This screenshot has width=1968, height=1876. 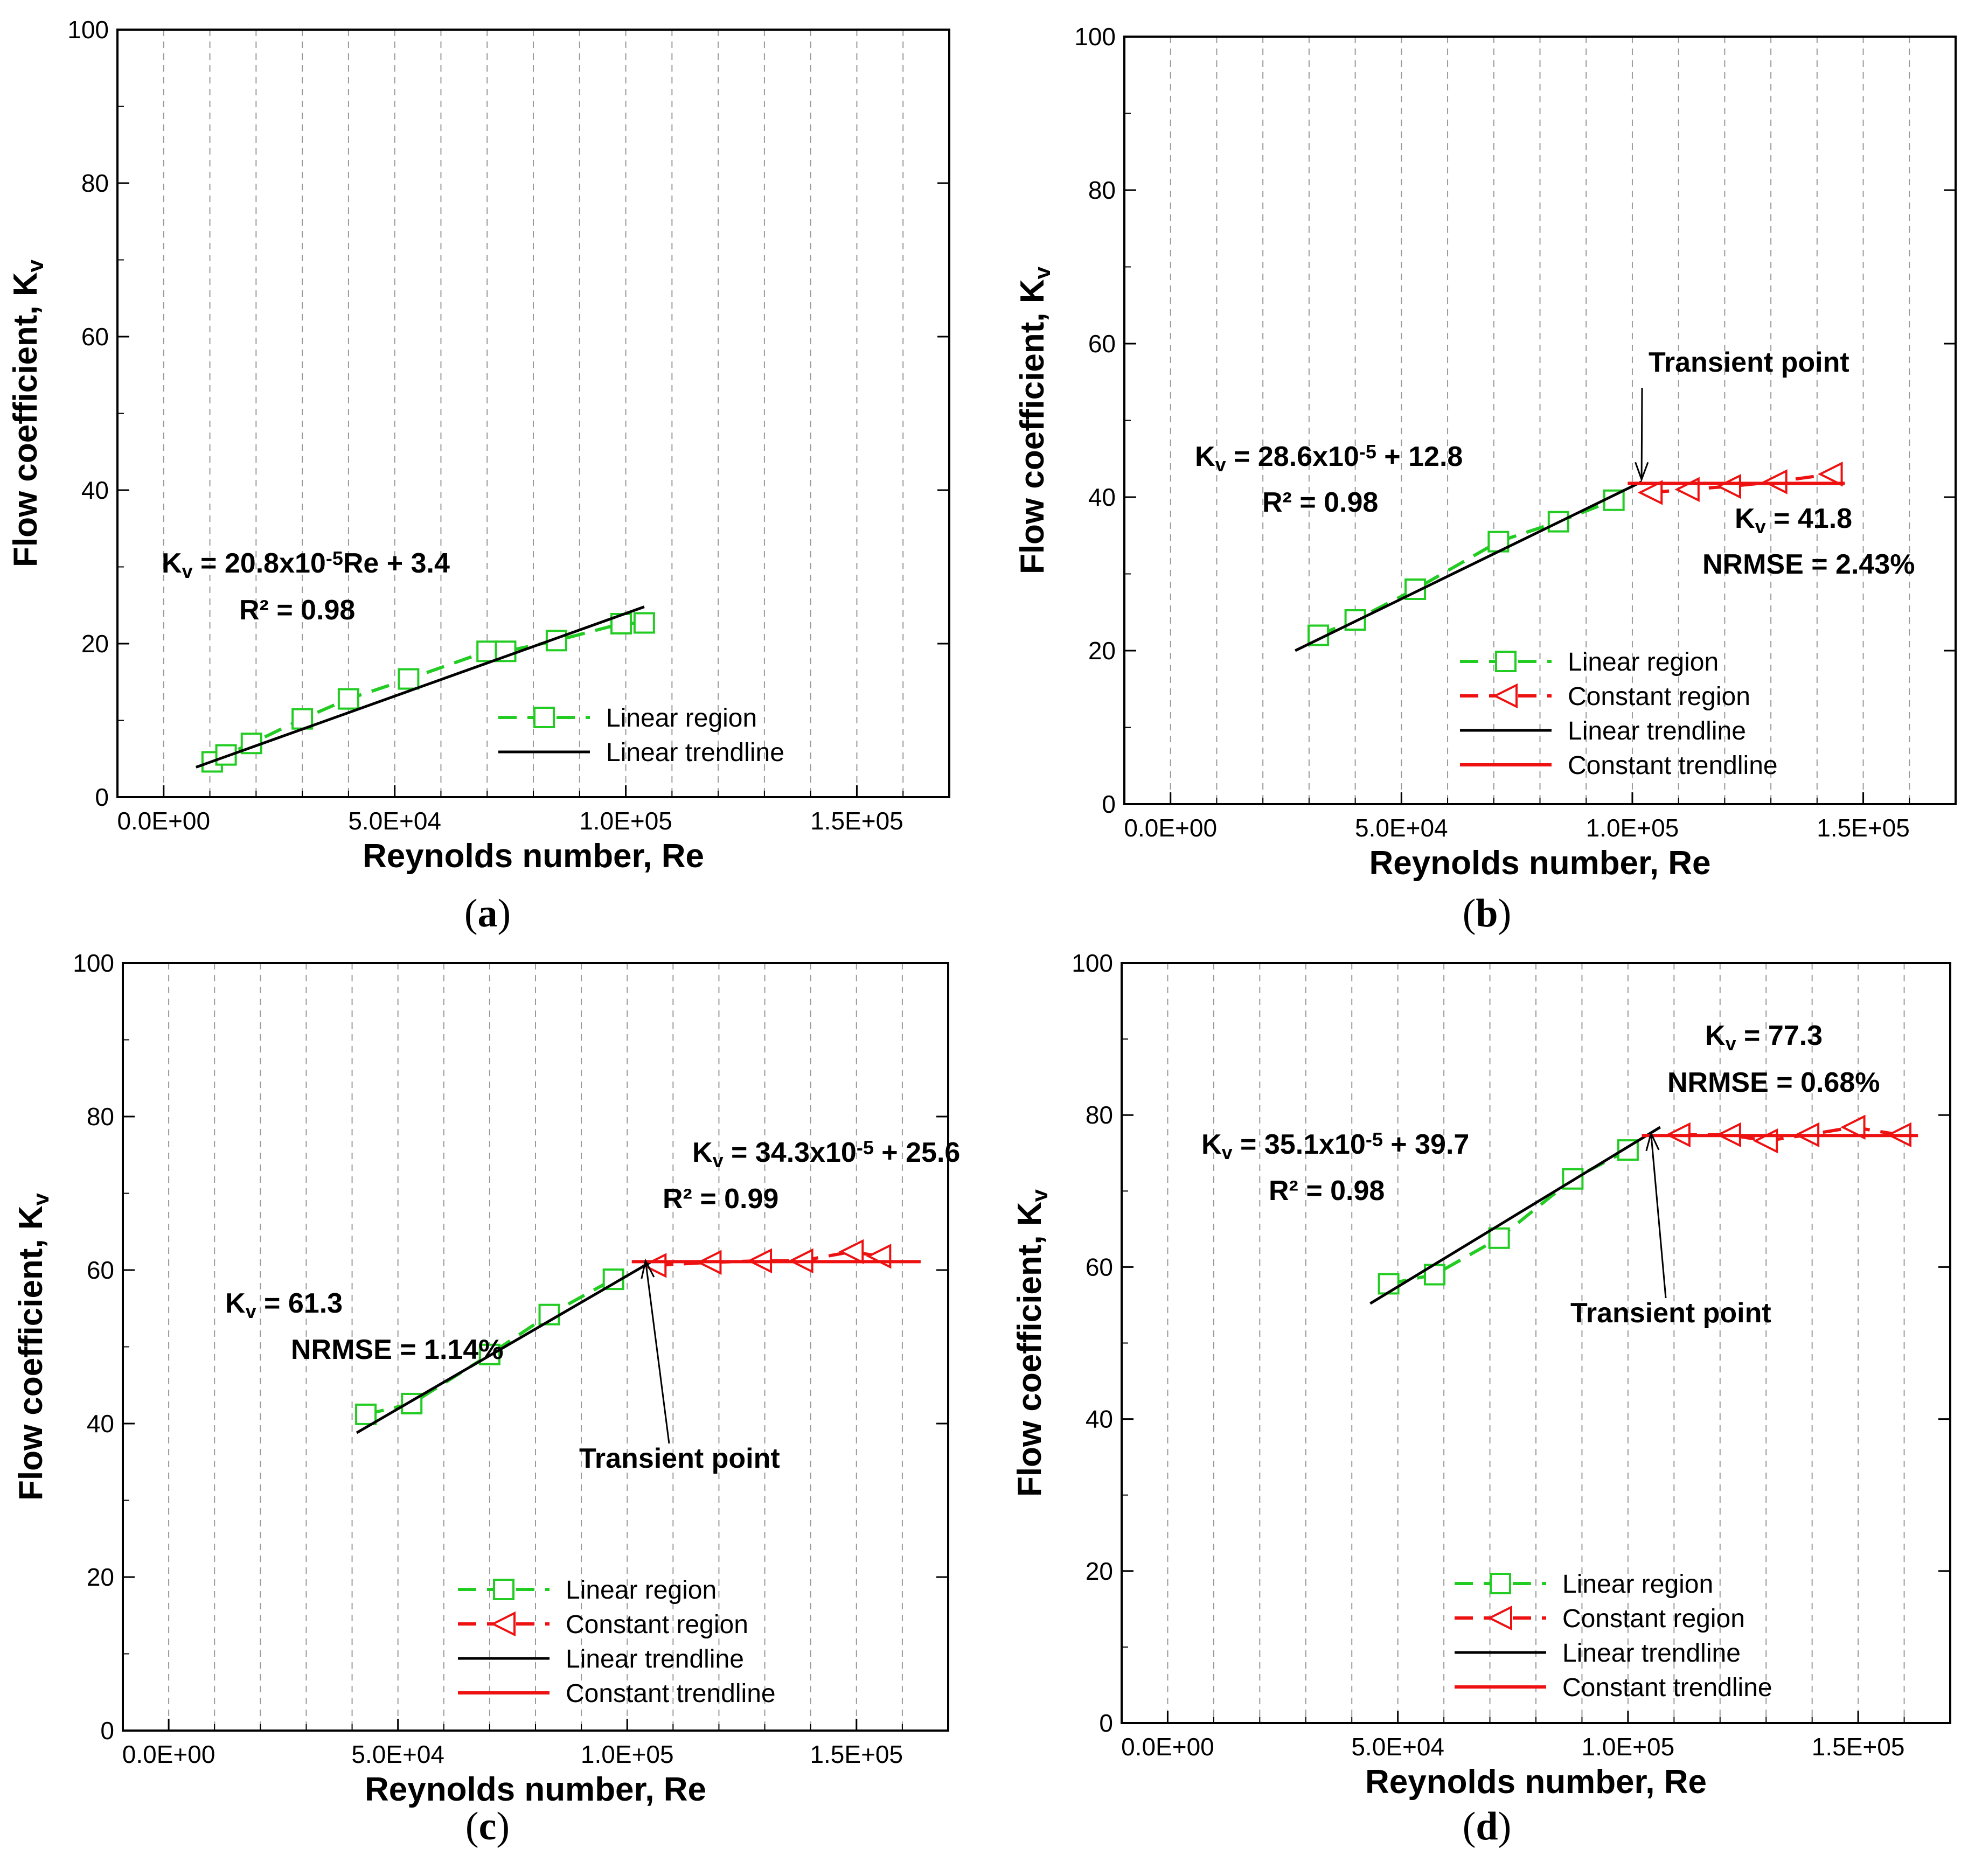 What do you see at coordinates (100, 1424) in the screenshot?
I see `y-tick-label: 40` at bounding box center [100, 1424].